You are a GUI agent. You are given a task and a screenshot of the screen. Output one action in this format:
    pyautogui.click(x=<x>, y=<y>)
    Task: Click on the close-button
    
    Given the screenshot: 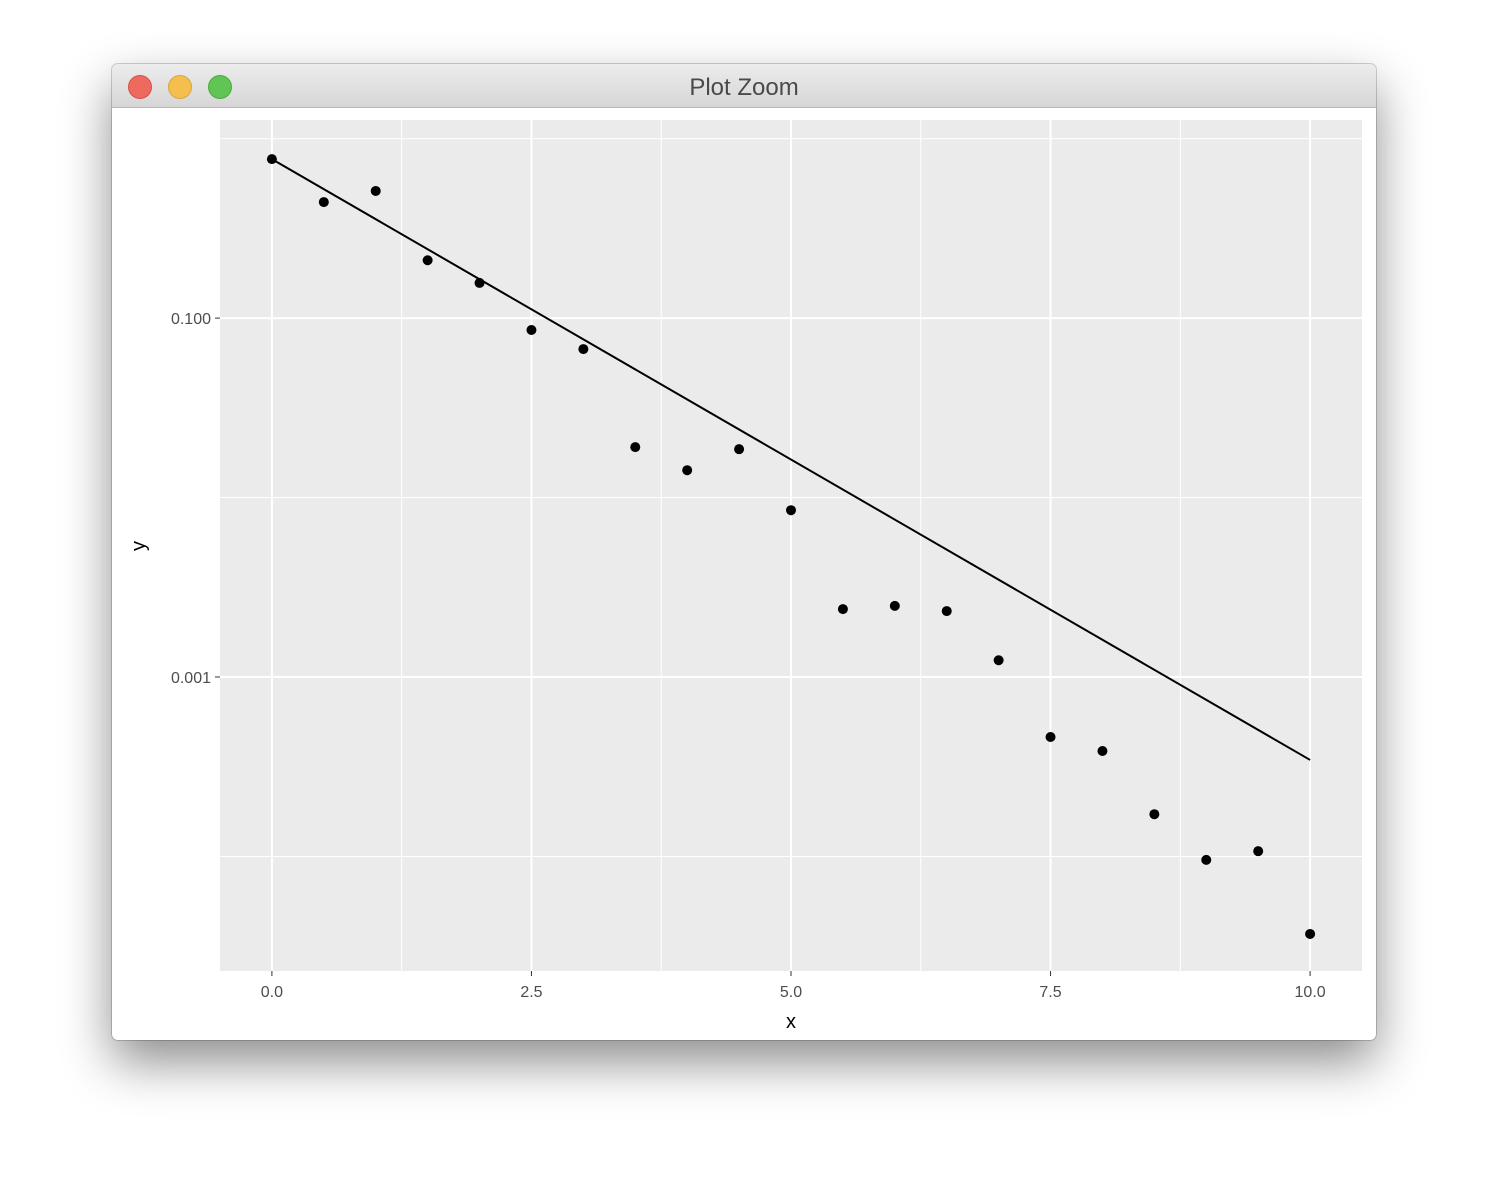 What is the action you would take?
    pyautogui.click(x=140, y=87)
    